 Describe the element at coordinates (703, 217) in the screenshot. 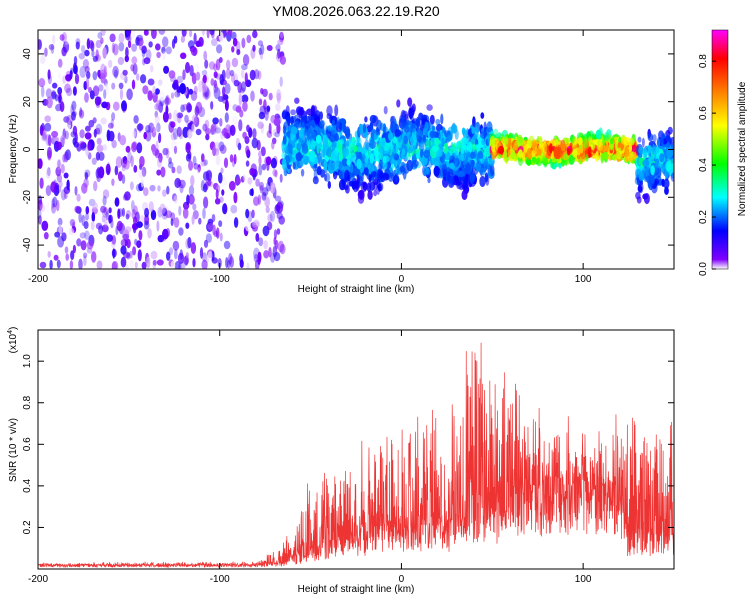

I see `colorbar-tick-label: 0.2` at that location.